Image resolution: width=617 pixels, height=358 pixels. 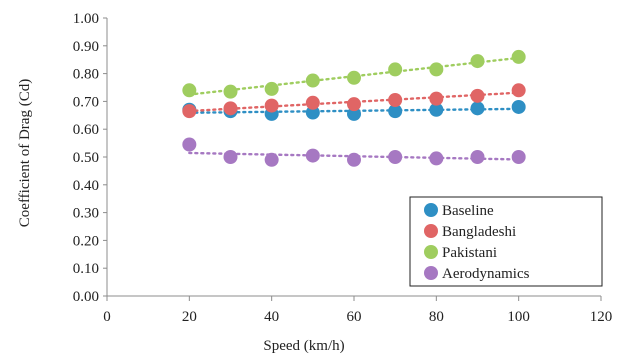 I want to click on legend-box, so click(x=506, y=241).